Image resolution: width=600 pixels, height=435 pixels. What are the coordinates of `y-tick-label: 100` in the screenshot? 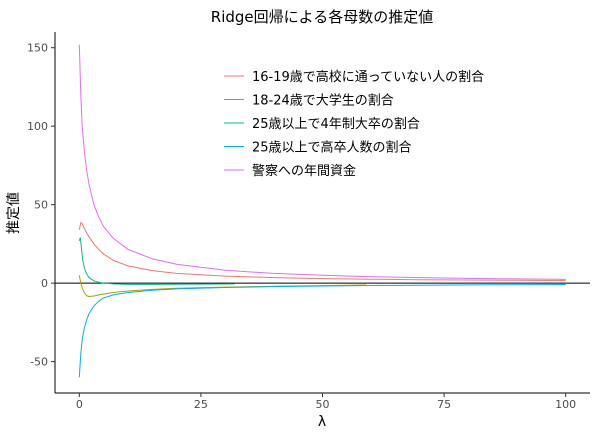 It's located at (37, 126).